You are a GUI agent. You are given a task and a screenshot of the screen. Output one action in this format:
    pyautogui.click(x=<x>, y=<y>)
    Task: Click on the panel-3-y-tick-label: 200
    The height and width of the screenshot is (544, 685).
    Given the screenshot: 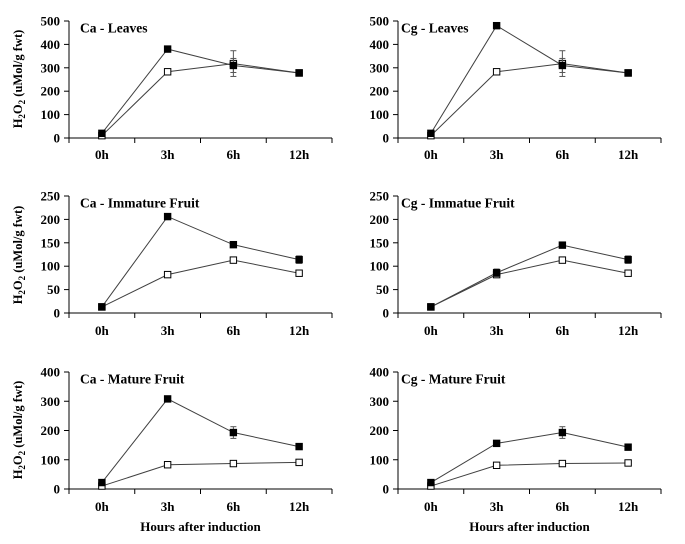 What is the action you would take?
    pyautogui.click(x=51, y=219)
    